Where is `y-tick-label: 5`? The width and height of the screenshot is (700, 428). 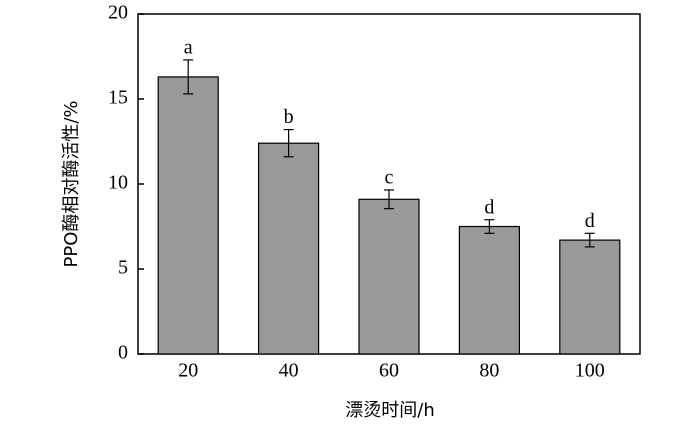
y-tick-label: 5 is located at coordinates (123, 268).